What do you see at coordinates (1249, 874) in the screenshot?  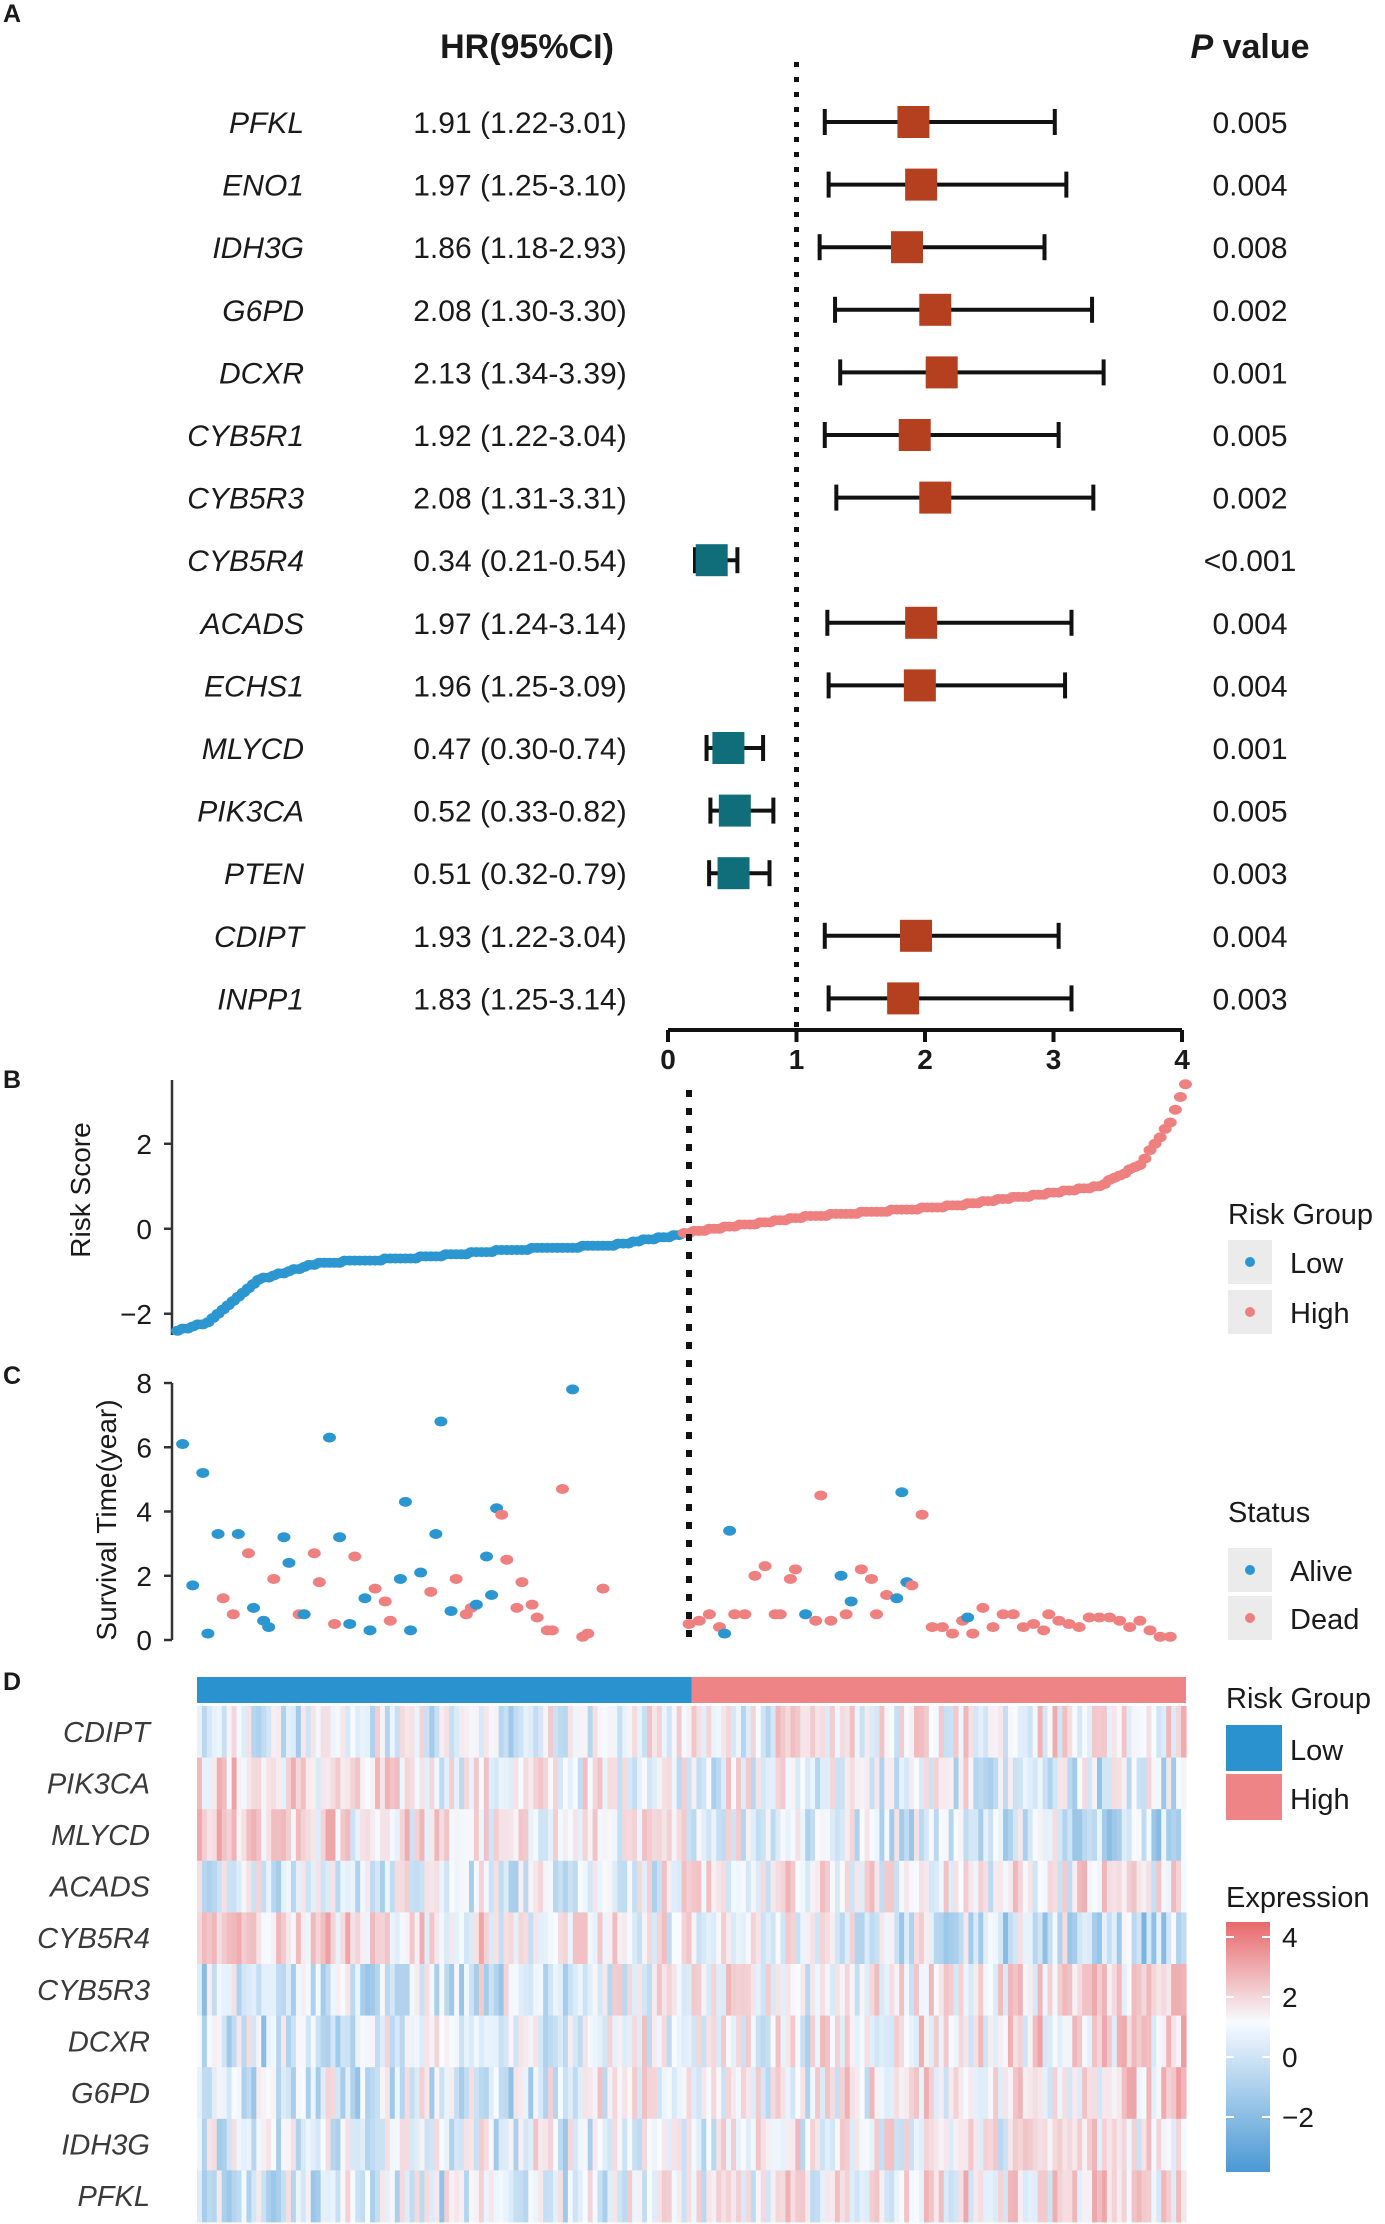 I see `p-value-label: 0.003` at bounding box center [1249, 874].